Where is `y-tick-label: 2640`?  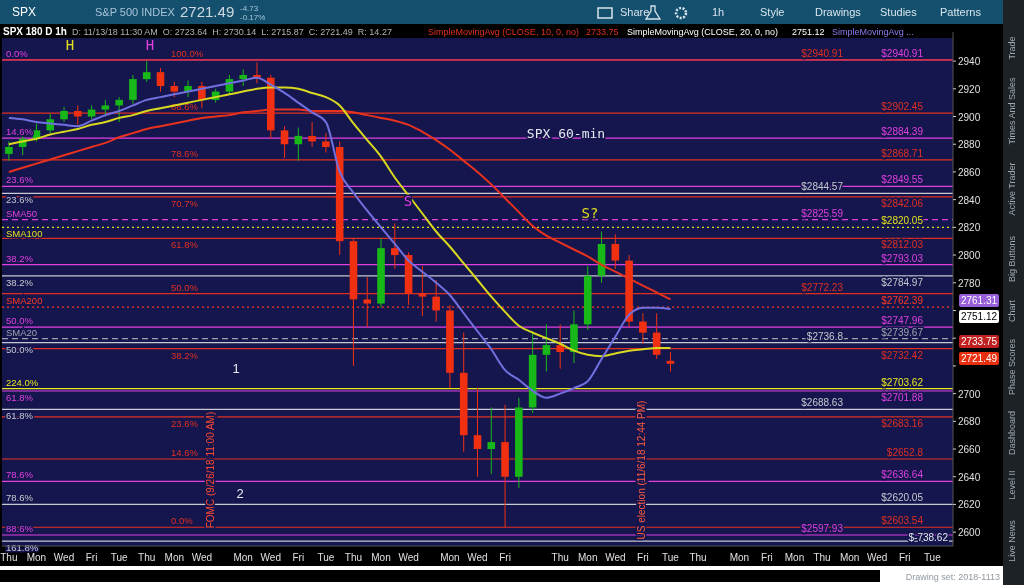
y-tick-label: 2640 is located at coordinates (969, 477).